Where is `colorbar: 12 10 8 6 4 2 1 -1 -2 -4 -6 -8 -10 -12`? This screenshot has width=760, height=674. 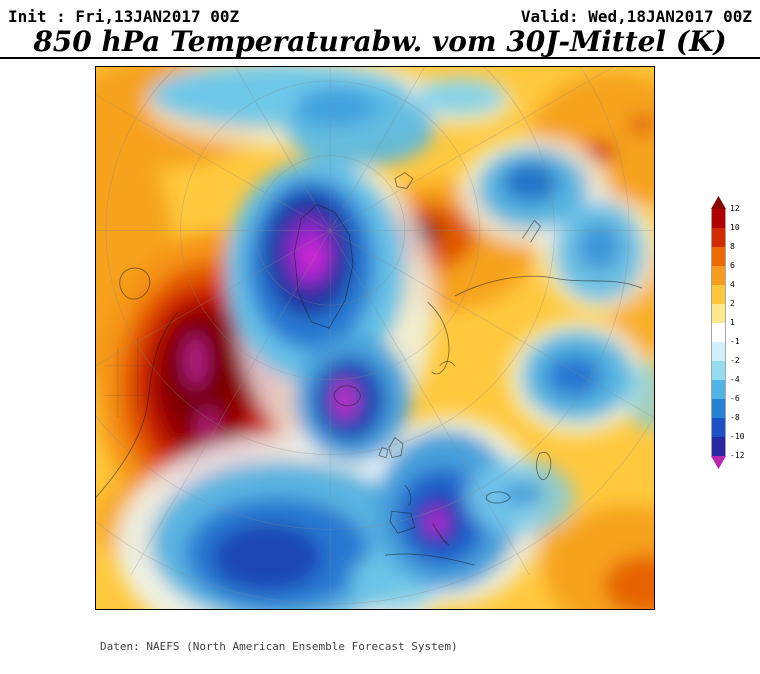 colorbar: 12 10 8 6 4 2 1 -1 -2 -4 -6 -8 -10 -12 is located at coordinates (733, 336).